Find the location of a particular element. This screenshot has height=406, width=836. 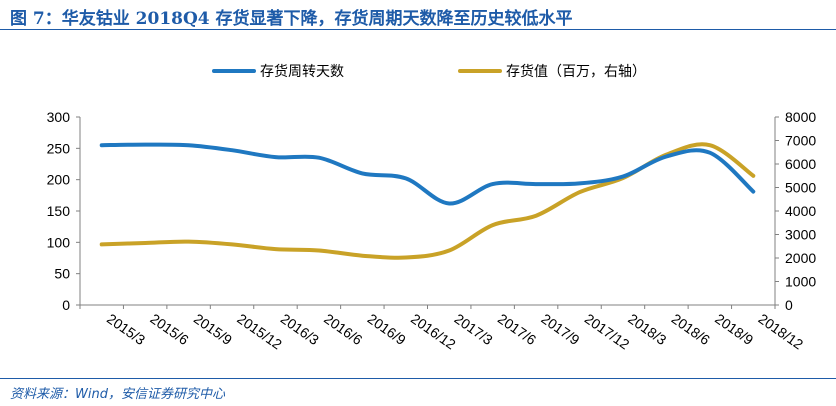

right-tick-label: 2000 is located at coordinates (800, 258).